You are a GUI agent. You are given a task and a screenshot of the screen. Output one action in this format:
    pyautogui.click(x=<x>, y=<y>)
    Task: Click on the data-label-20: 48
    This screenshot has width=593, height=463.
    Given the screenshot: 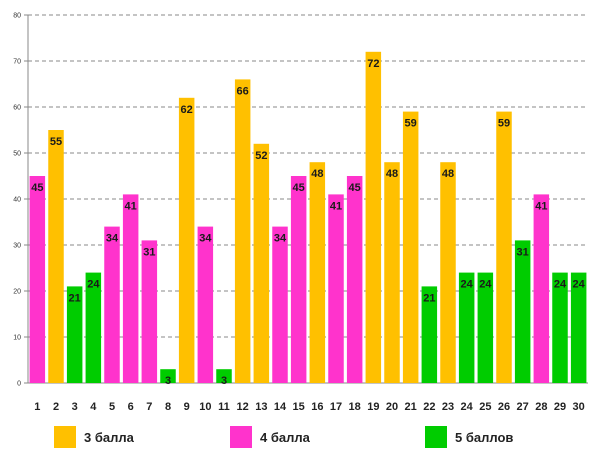 What is the action you would take?
    pyautogui.click(x=392, y=174)
    